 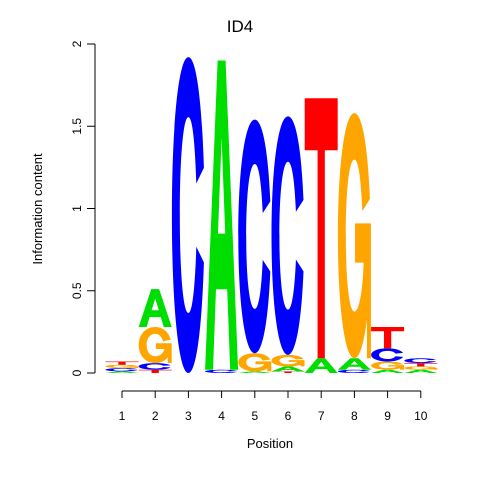 I want to click on letter-g-pos2, so click(x=155, y=345).